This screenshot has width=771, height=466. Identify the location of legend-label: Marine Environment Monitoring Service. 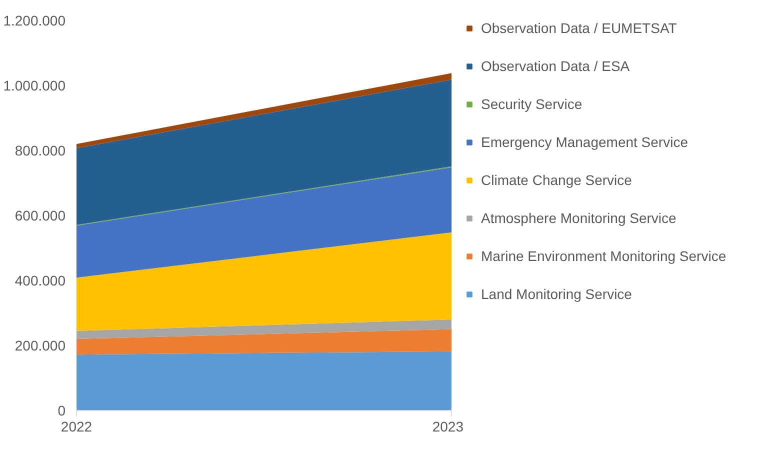
(603, 256).